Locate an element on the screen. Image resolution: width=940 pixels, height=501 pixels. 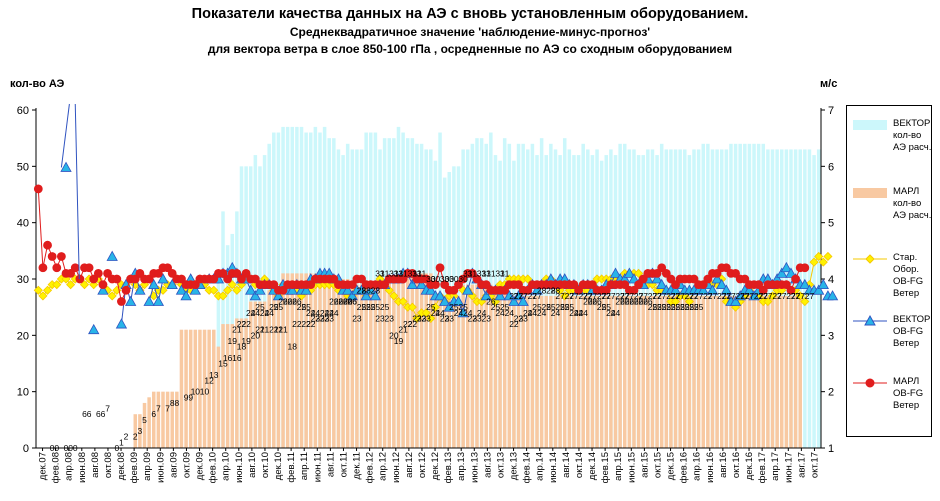
x-tick-label: дек.16 is located at coordinates (749, 466).